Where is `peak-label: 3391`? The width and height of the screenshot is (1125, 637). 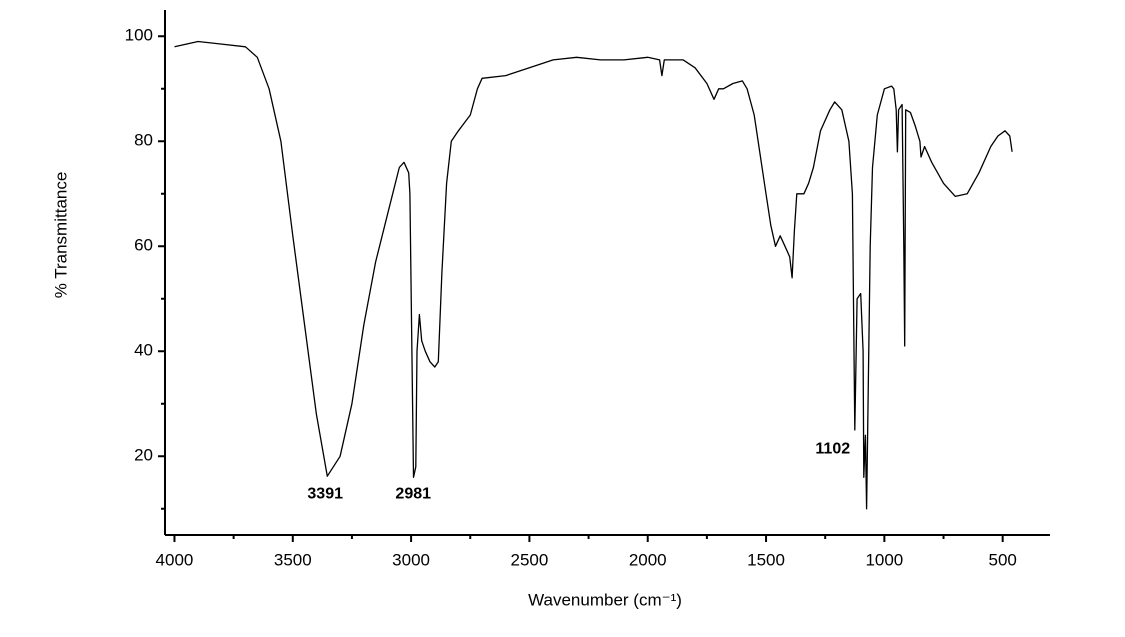
peak-label: 3391 is located at coordinates (325, 493).